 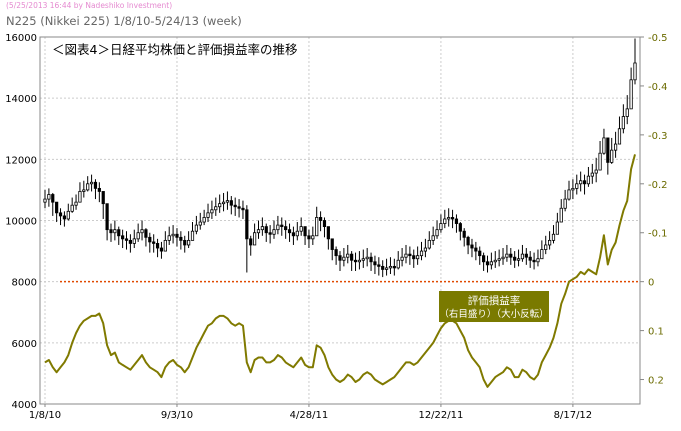 What do you see at coordinates (24, 283) in the screenshot?
I see `y-tick-label-left: 8000` at bounding box center [24, 283].